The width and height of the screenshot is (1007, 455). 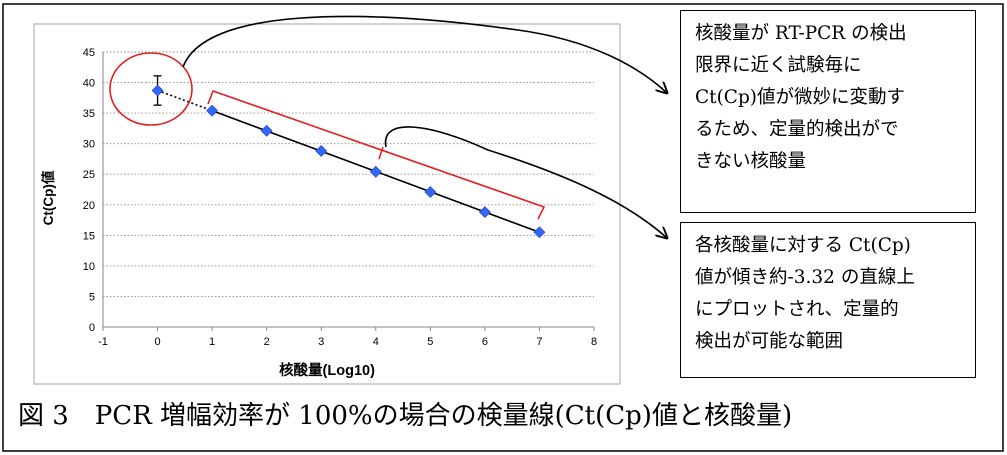 What do you see at coordinates (321, 342) in the screenshot?
I see `x-tick-label: 3` at bounding box center [321, 342].